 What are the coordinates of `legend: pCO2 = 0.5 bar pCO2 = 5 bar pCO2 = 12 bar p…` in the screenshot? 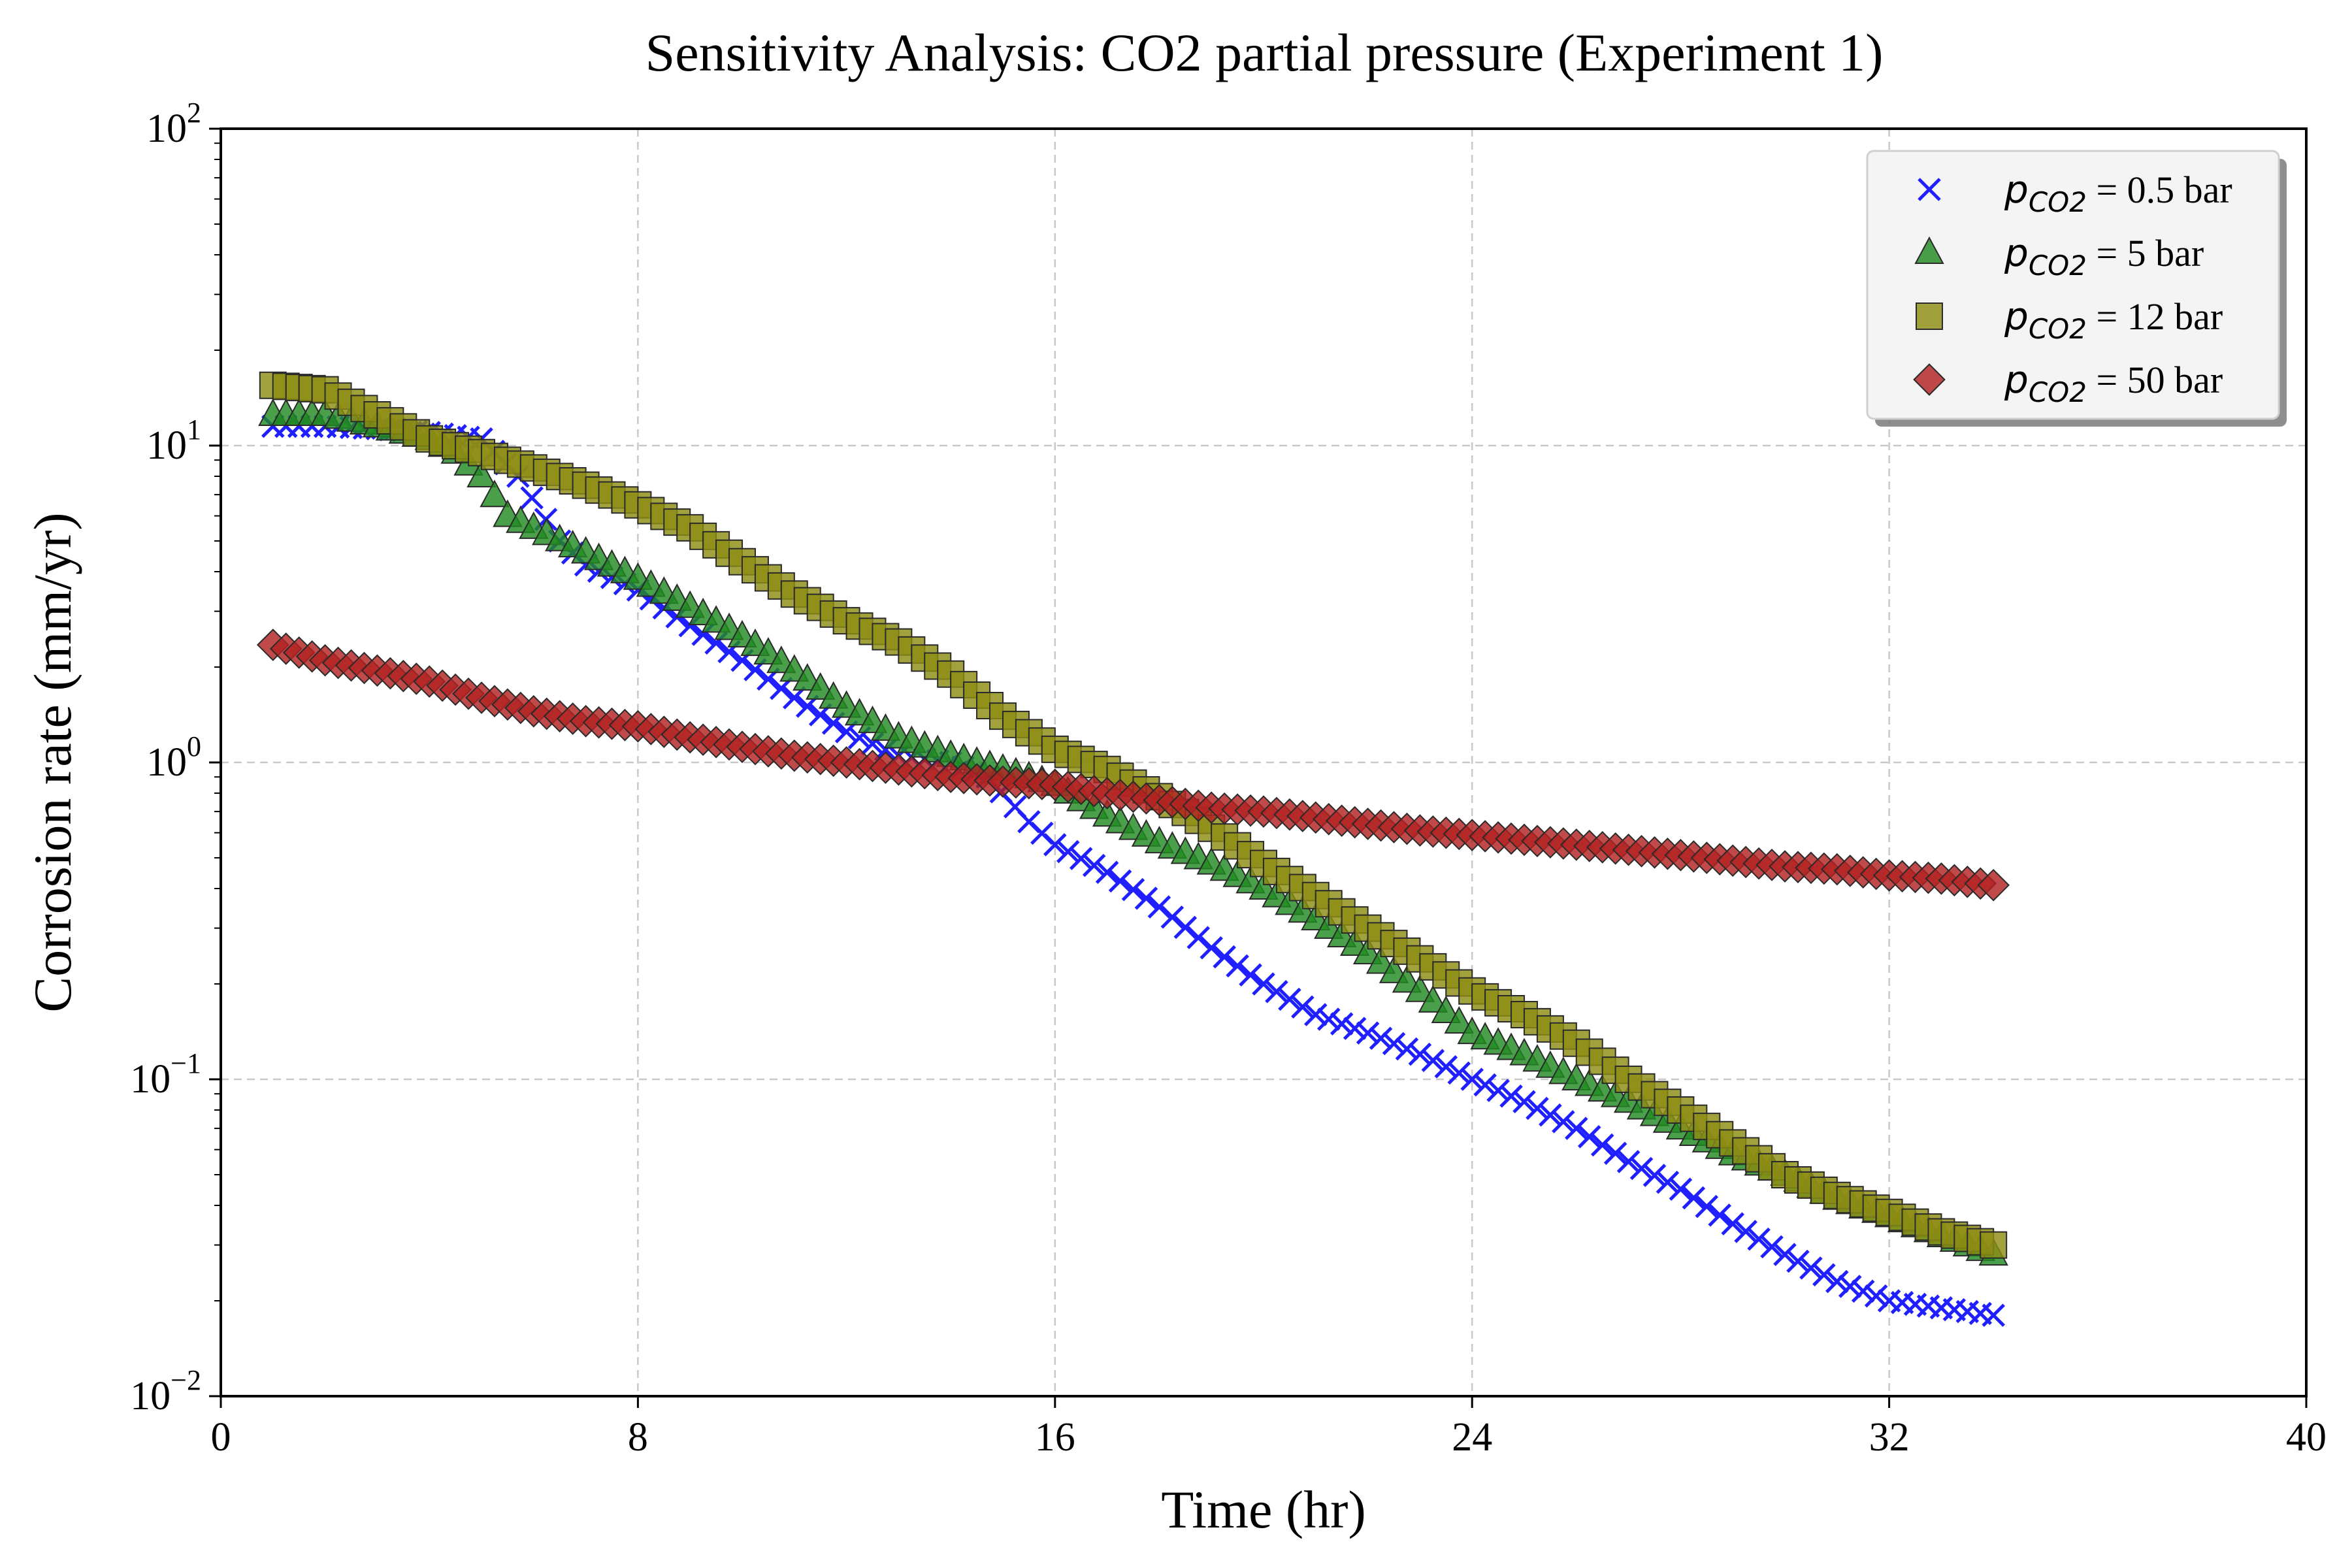 It's located at (2076, 288).